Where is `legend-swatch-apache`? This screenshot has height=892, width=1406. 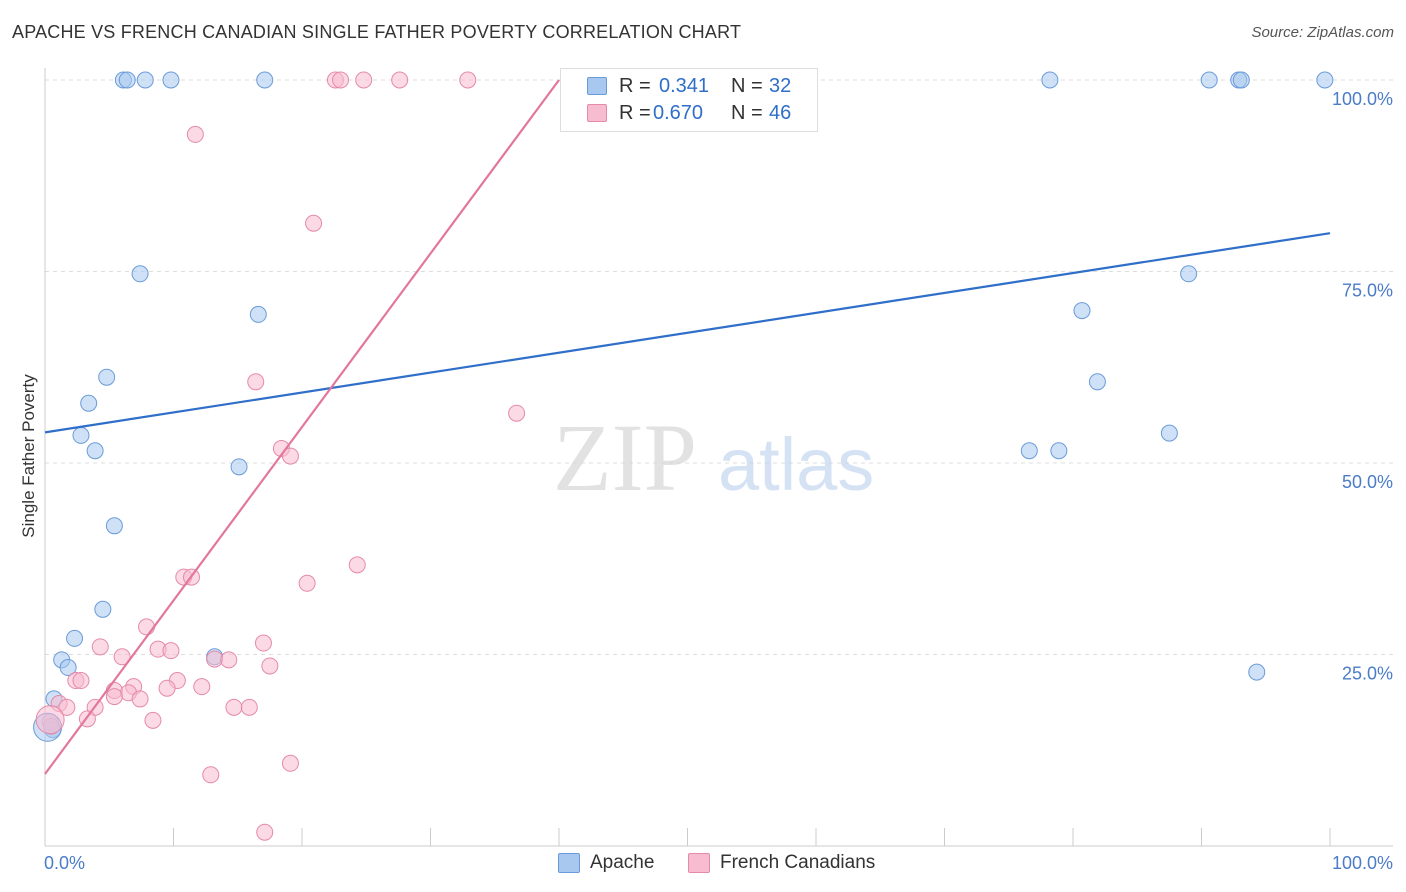 legend-swatch-apache is located at coordinates (569, 863).